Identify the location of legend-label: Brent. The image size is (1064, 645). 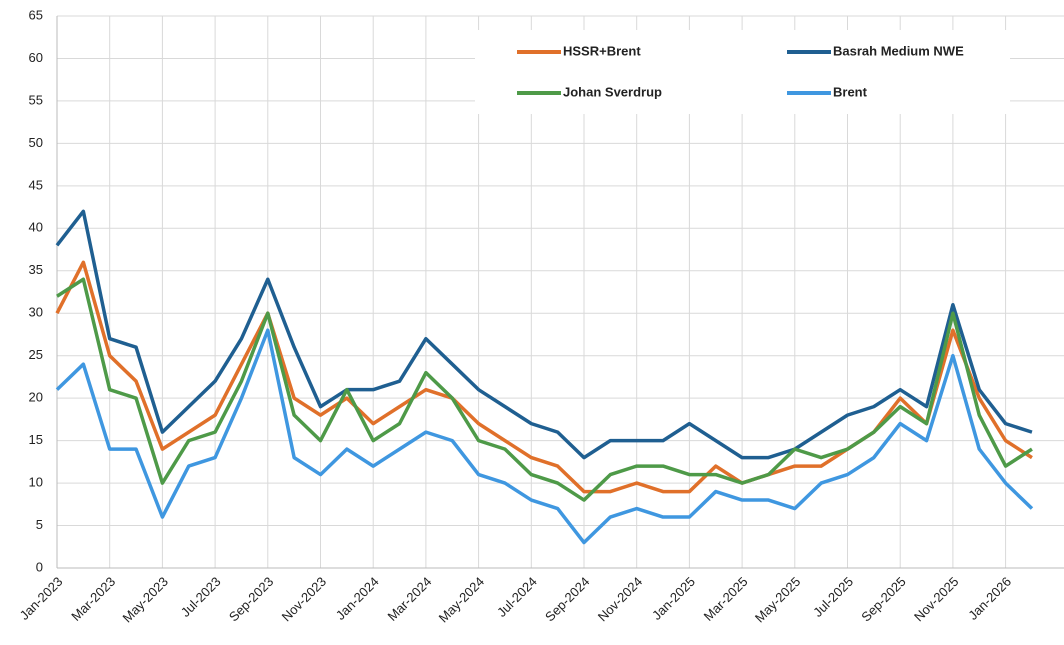
(850, 91).